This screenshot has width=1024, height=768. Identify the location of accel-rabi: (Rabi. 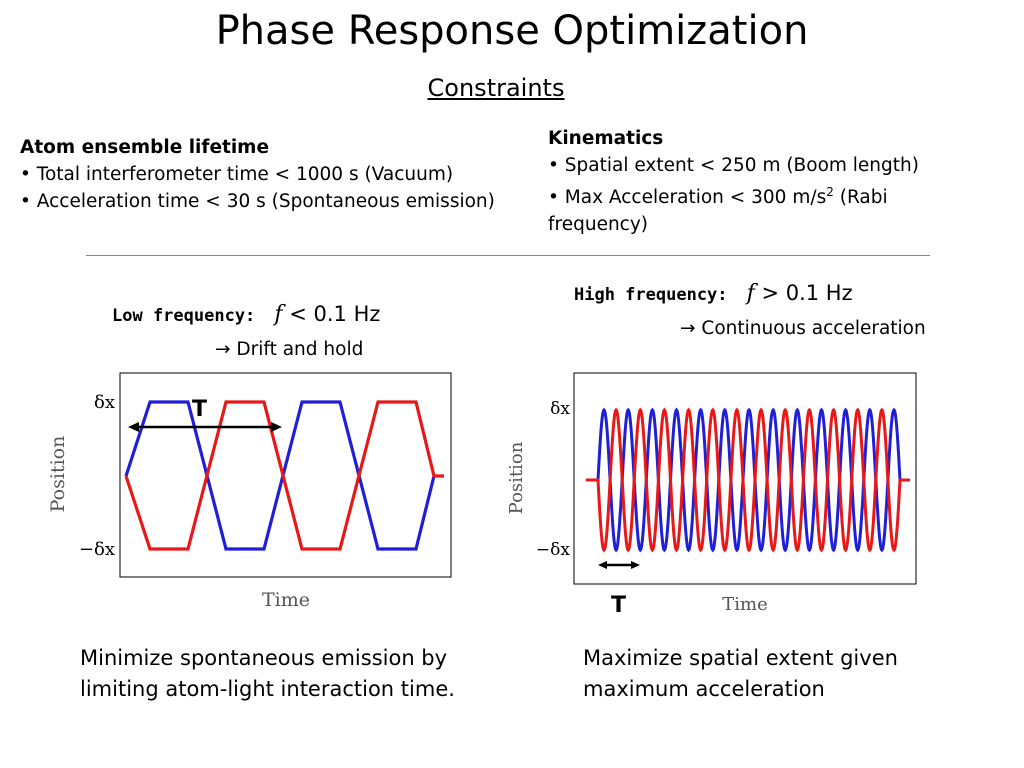
(860, 198).